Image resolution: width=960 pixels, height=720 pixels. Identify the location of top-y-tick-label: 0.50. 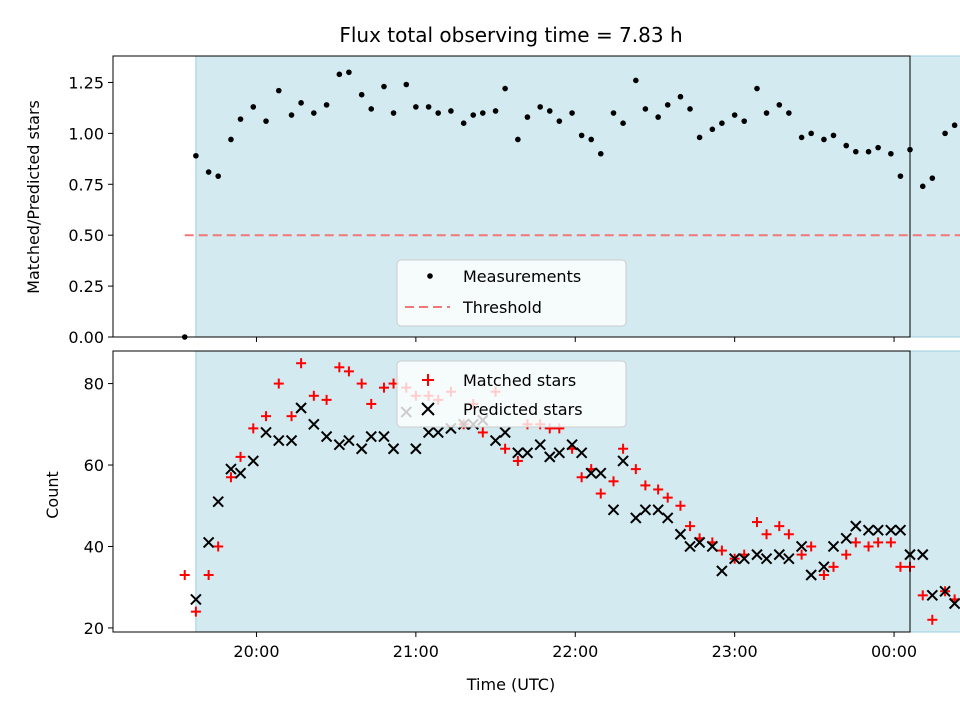
(86, 235).